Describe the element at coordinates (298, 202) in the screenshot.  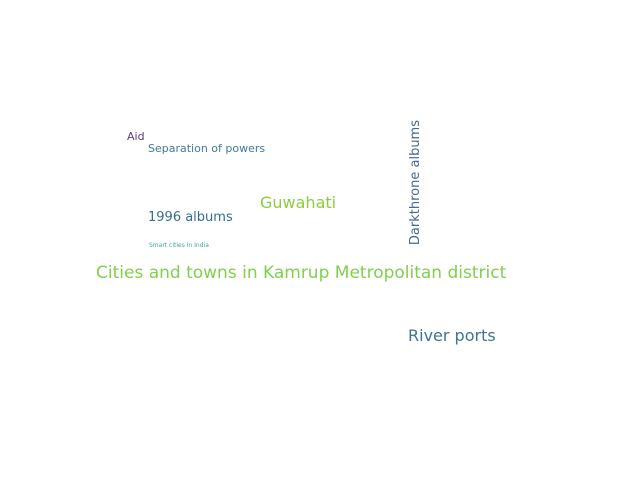
I see `word-guwahati: Guwahati` at that location.